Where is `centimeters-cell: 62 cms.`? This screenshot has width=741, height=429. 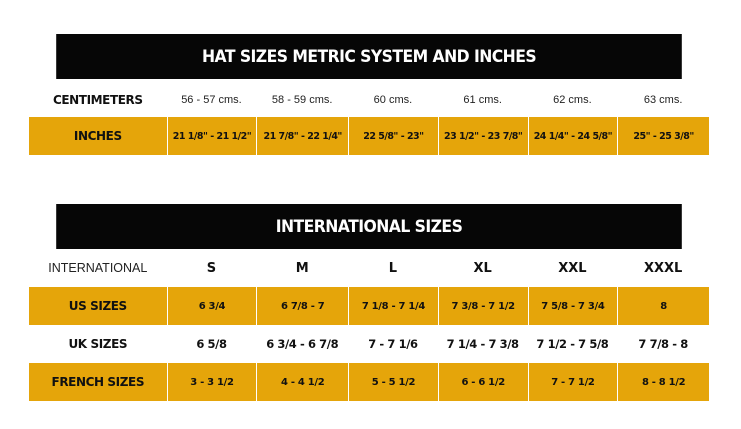
centimeters-cell: 62 cms. is located at coordinates (572, 99).